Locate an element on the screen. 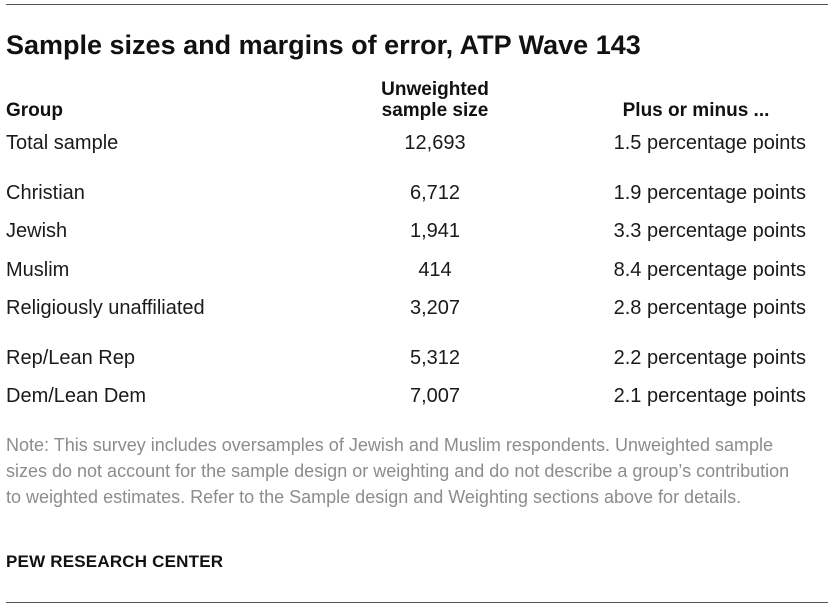 This screenshot has height=608, width=840. column-header-sample-size: Unweighted sample size is located at coordinates (435, 100).